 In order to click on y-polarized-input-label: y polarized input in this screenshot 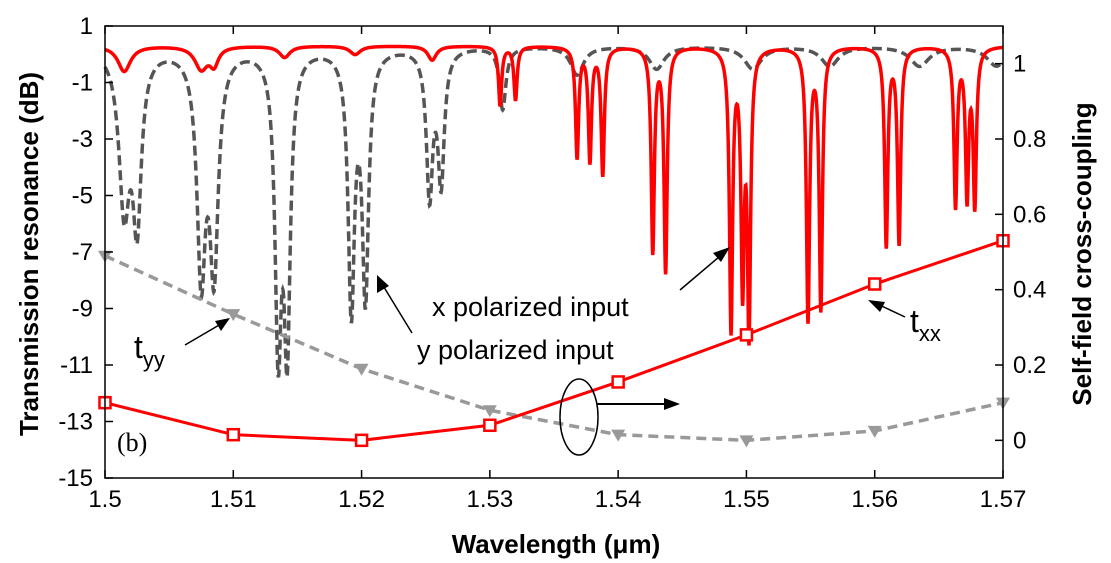, I will do `click(515, 350)`.